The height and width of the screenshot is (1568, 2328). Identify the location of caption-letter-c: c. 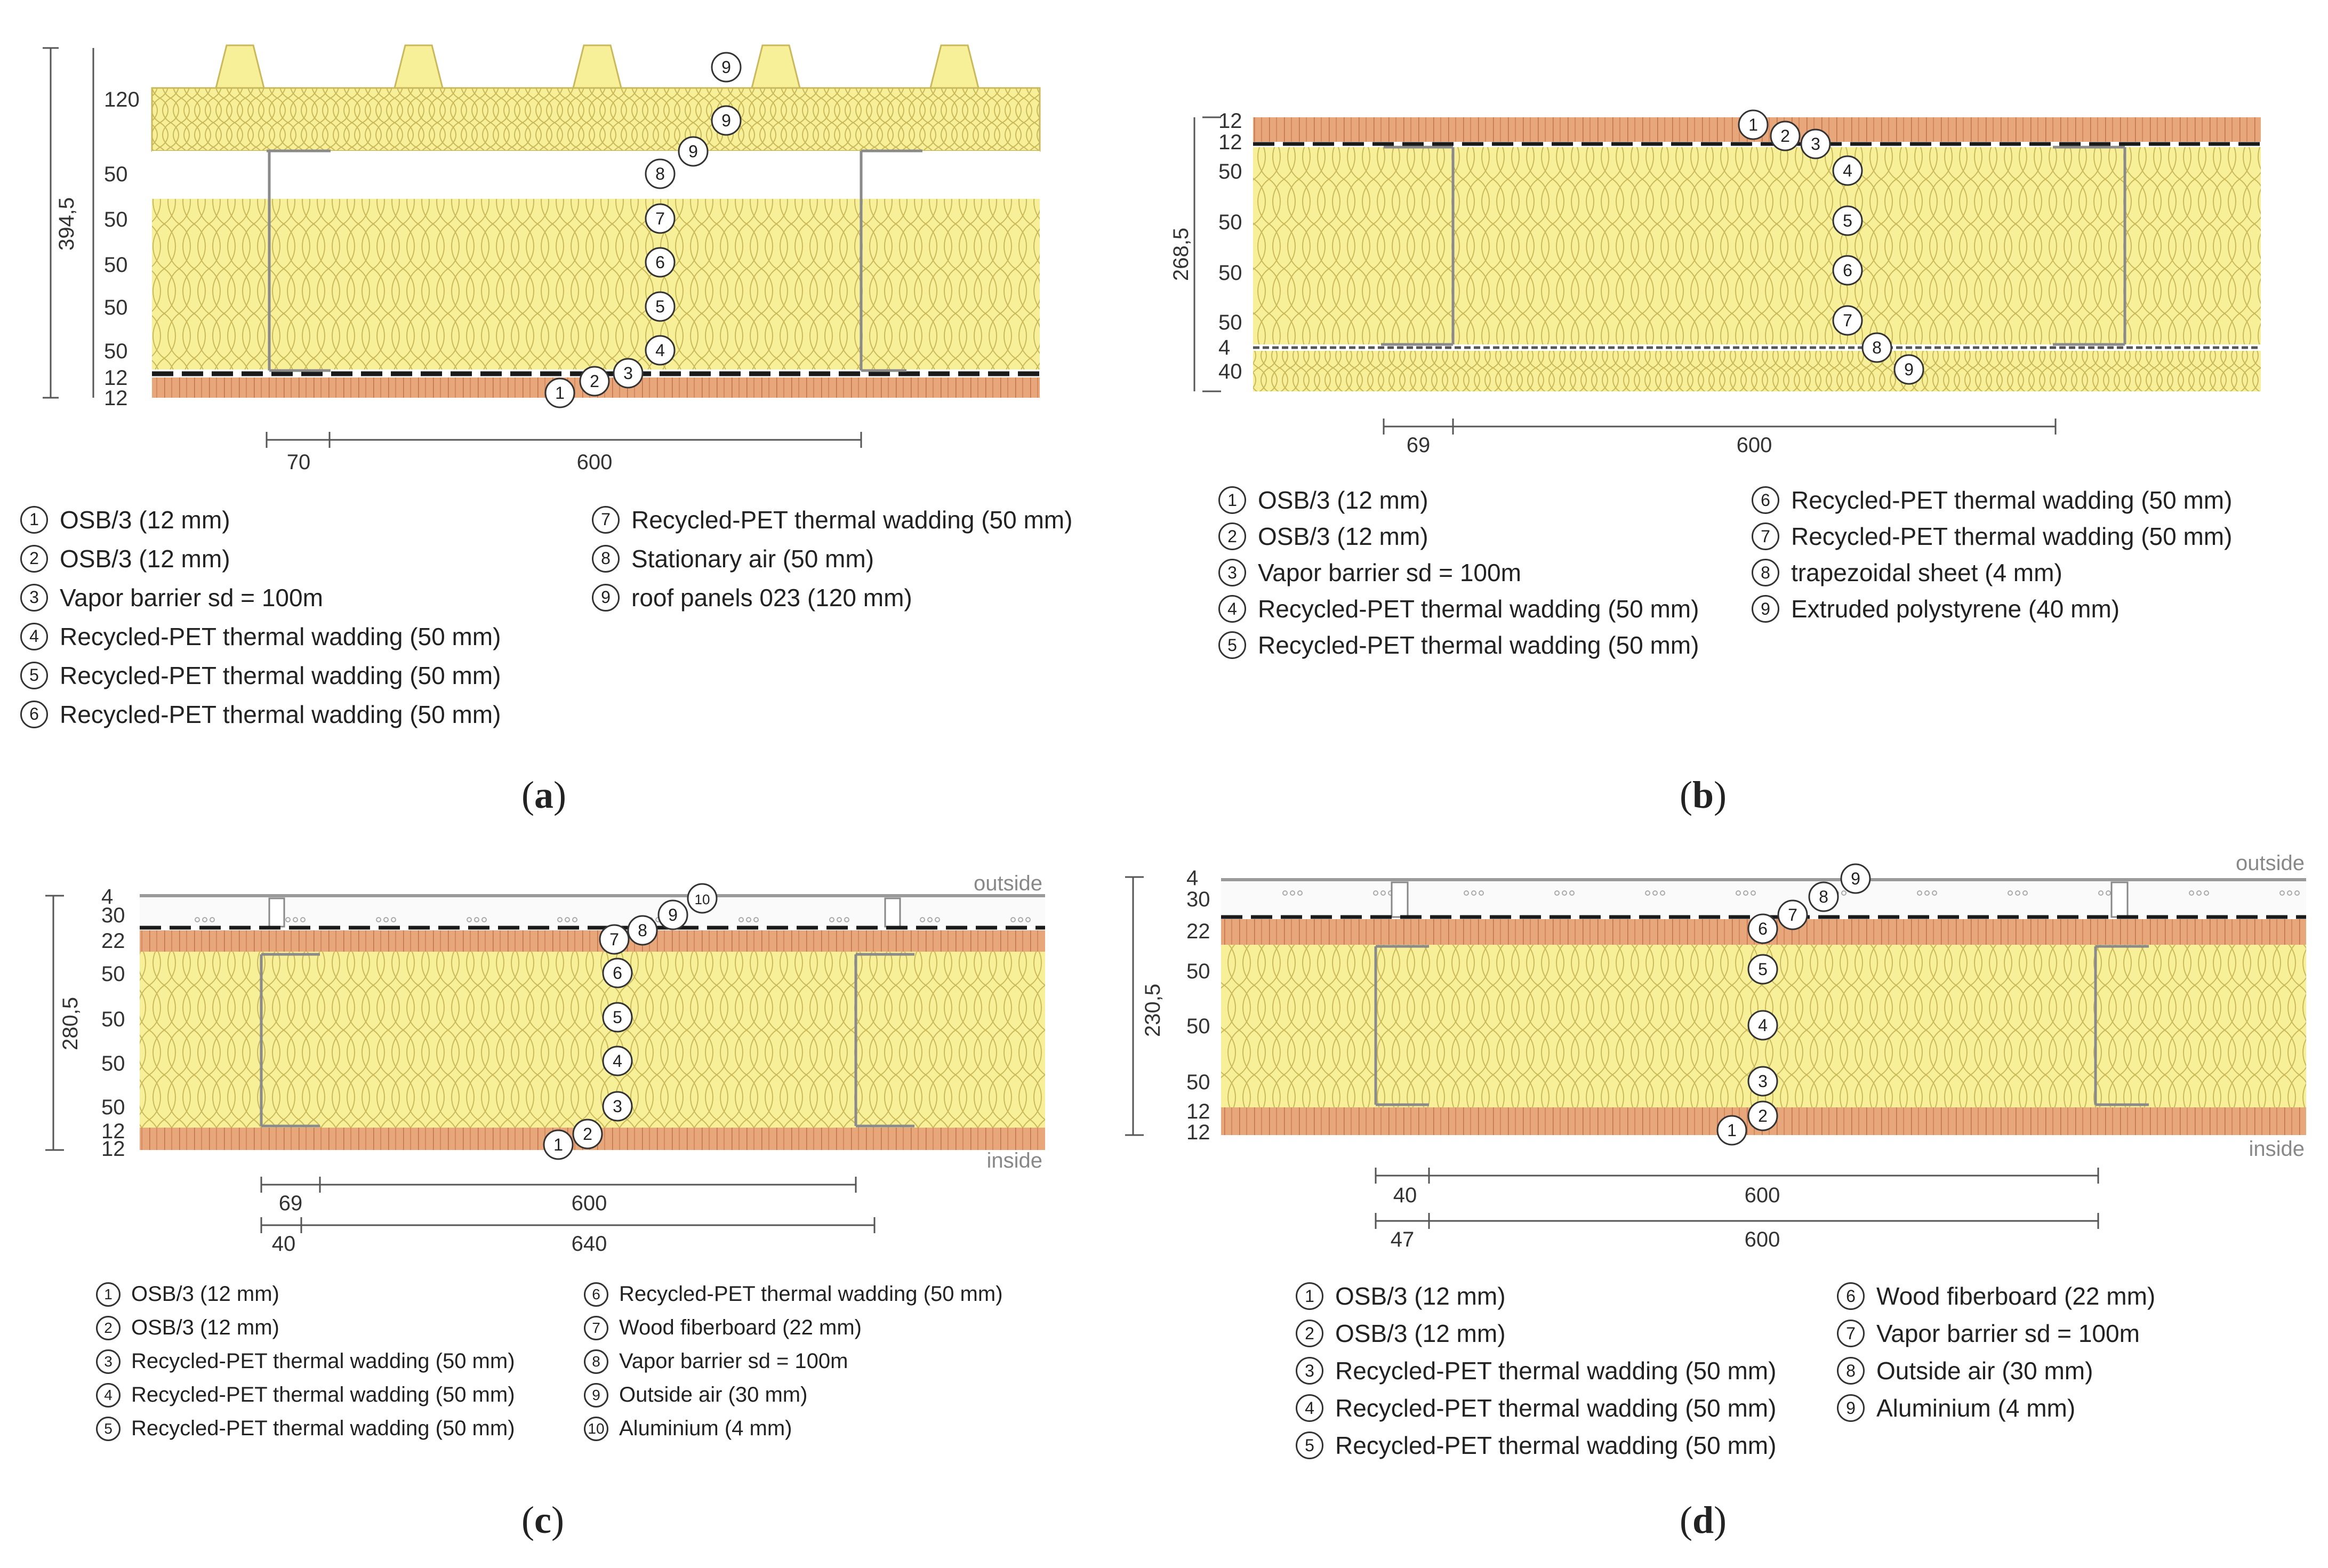
(542, 1520).